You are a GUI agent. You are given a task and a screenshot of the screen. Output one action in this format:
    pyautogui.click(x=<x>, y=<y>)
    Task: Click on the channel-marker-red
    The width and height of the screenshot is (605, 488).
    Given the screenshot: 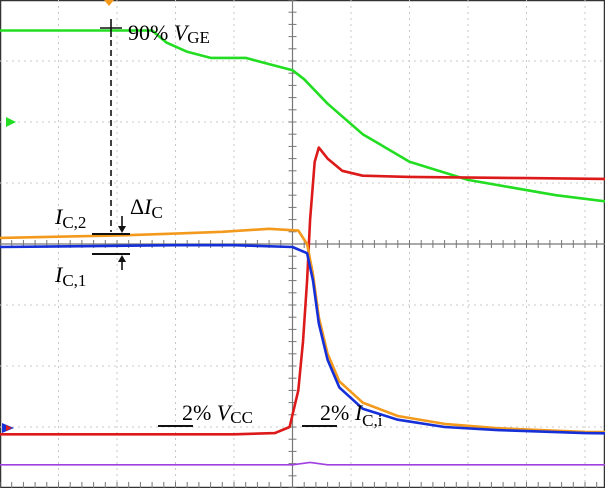 What is the action you would take?
    pyautogui.click(x=9, y=428)
    